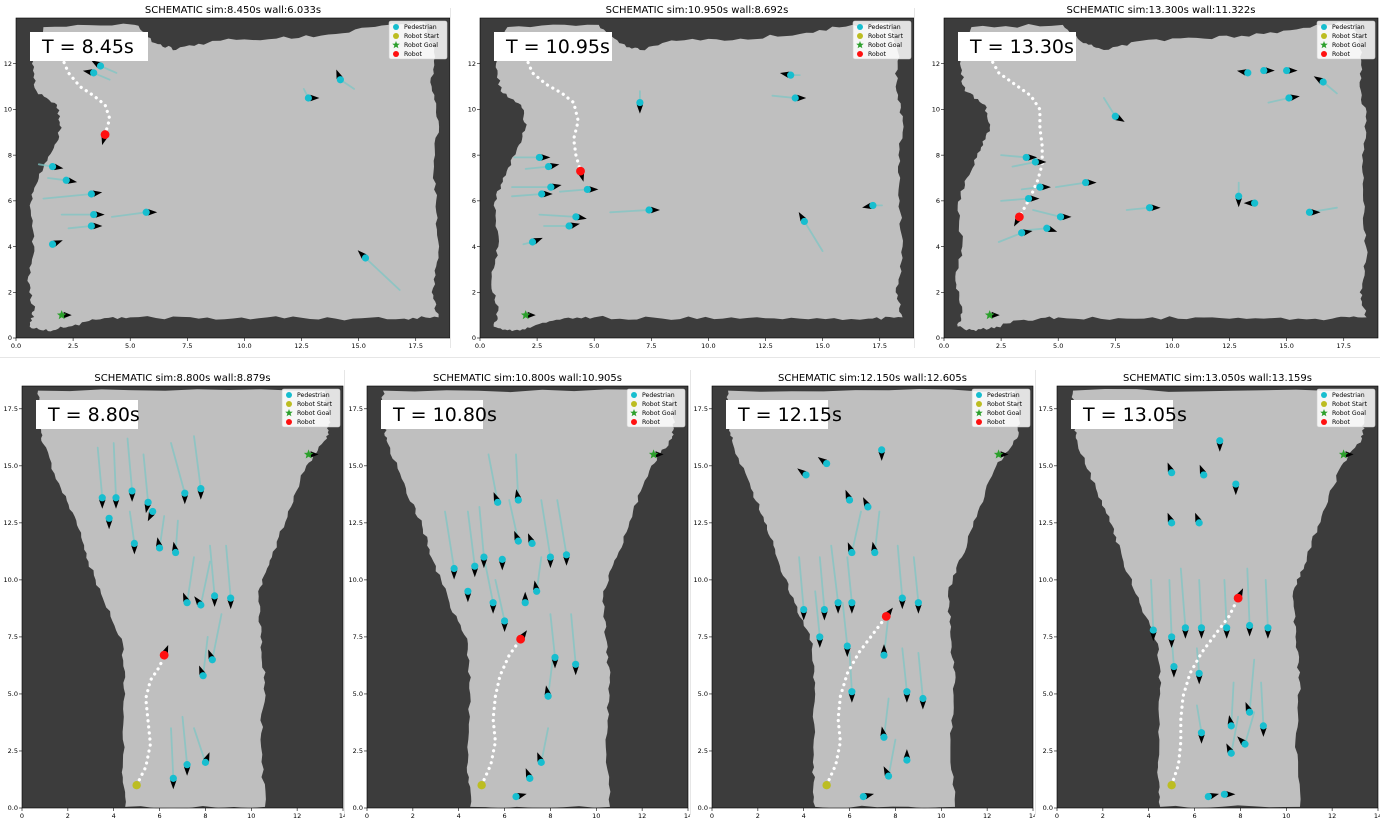 The height and width of the screenshot is (819, 1380). I want to click on legend-label: Pedestrian, so click(884, 27).